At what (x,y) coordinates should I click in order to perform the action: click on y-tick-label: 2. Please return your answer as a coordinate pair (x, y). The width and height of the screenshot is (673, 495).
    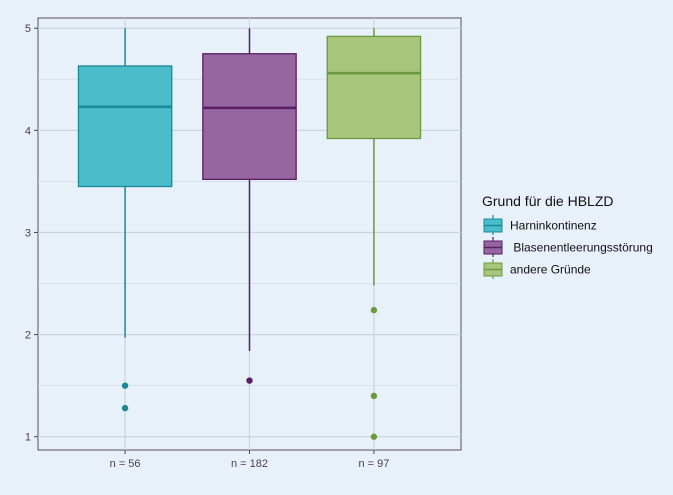
    Looking at the image, I should click on (28, 336).